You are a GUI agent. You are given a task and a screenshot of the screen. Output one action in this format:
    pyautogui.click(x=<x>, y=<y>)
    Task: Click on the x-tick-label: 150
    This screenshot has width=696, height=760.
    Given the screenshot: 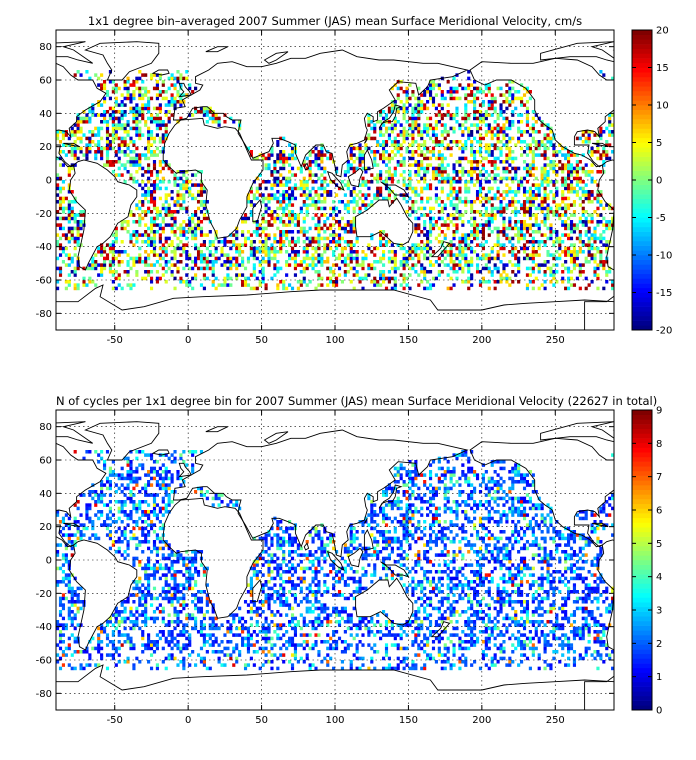 What is the action you would take?
    pyautogui.click(x=408, y=340)
    